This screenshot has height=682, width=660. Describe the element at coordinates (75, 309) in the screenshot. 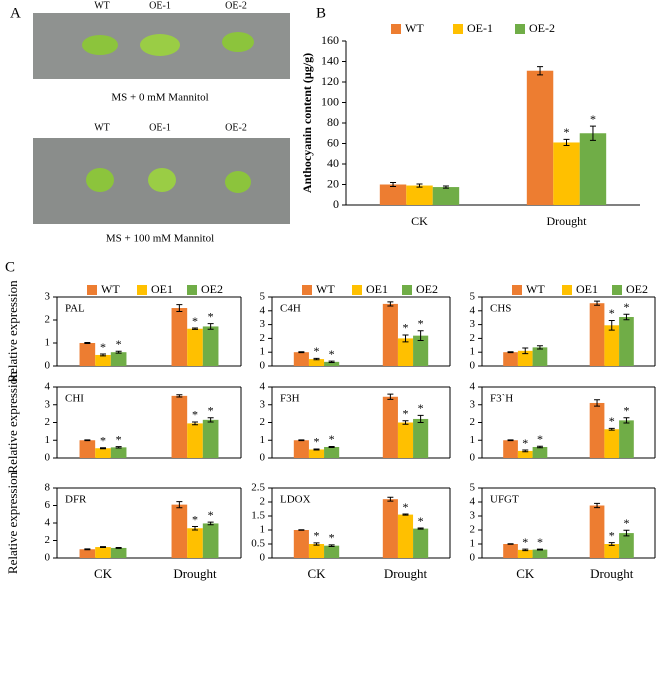

I see `gene-label: PAL` at that location.